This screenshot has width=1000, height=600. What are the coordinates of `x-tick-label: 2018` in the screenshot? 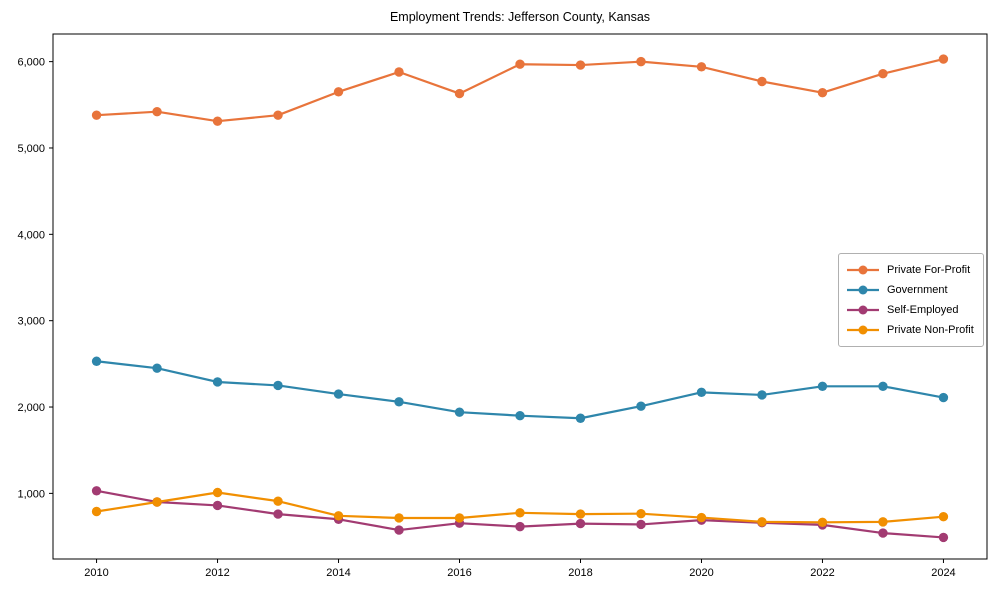 It's located at (580, 573).